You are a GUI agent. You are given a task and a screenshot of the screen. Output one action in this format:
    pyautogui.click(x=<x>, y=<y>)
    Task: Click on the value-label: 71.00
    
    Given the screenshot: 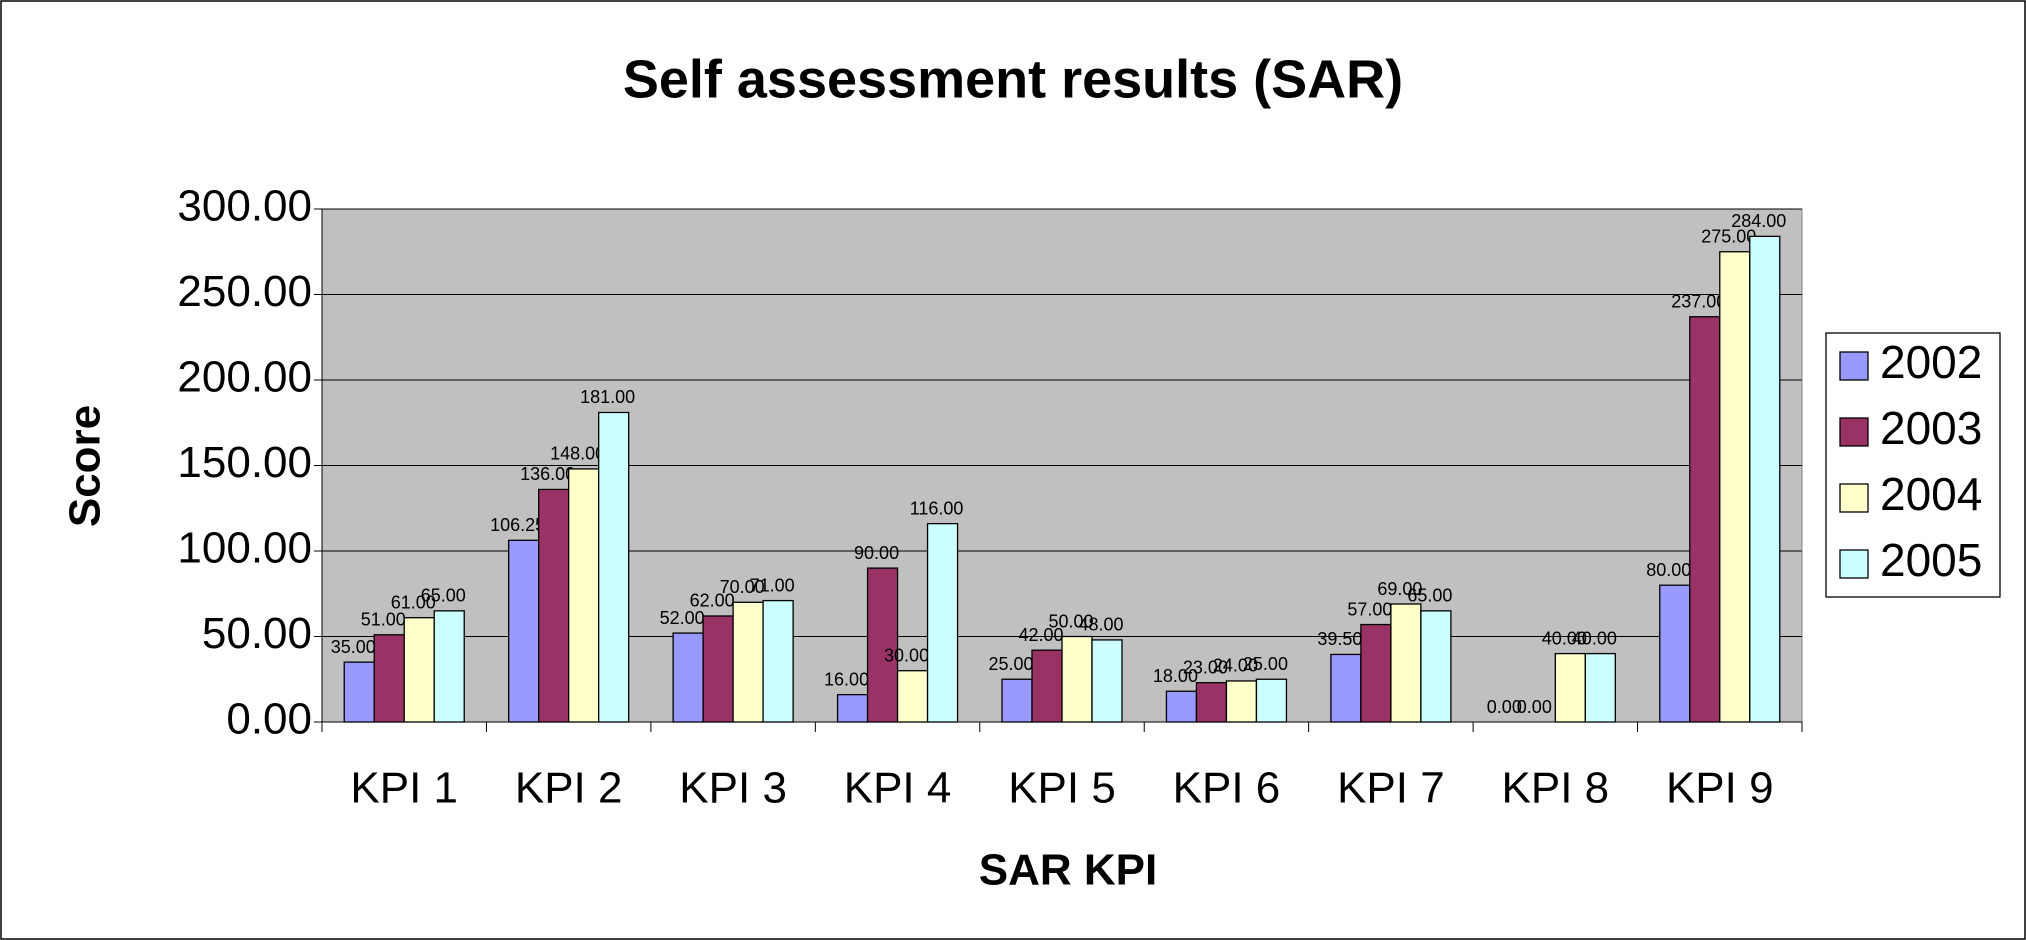 What is the action you would take?
    pyautogui.click(x=772, y=585)
    